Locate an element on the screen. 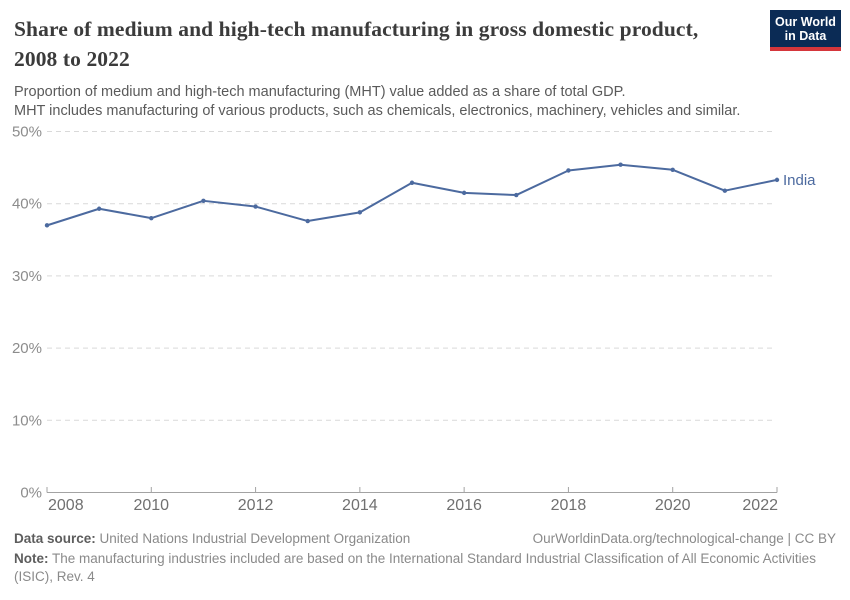  owid-logo: Our World in Data is located at coordinates (805, 30).